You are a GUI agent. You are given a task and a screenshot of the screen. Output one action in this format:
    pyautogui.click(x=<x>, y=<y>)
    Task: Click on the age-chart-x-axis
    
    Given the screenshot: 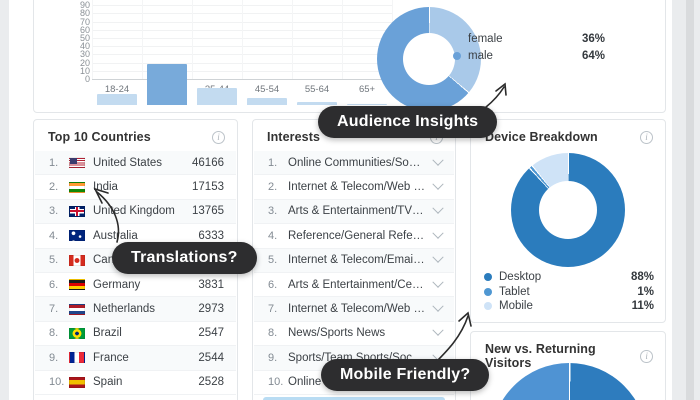 What is the action you would take?
    pyautogui.click(x=242, y=79)
    